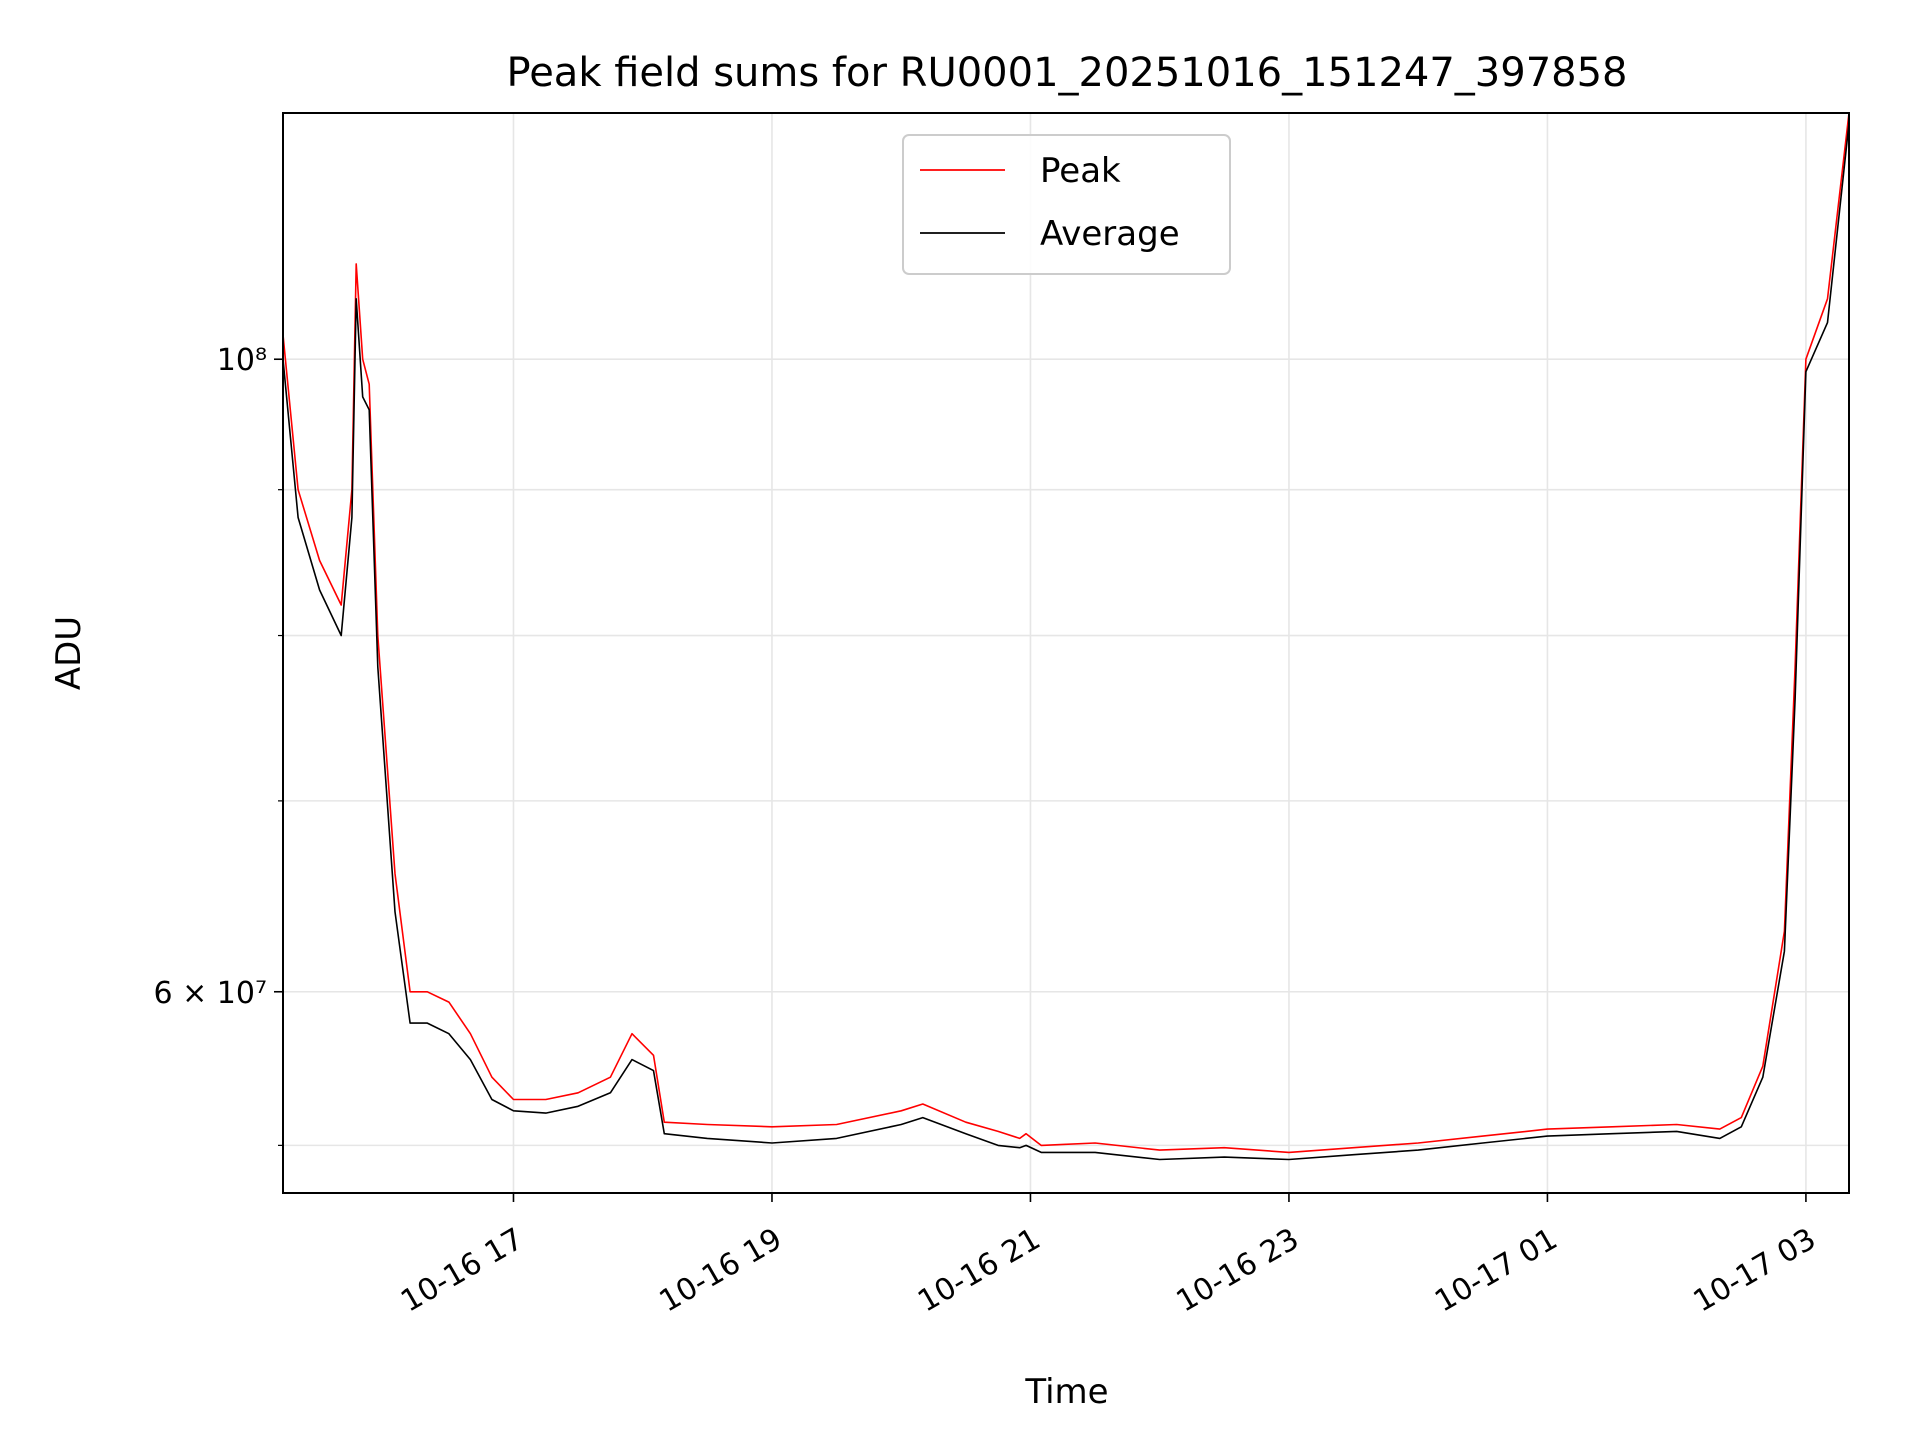  What do you see at coordinates (721, 1271) in the screenshot?
I see `x-tick-label: 10-16 19` at bounding box center [721, 1271].